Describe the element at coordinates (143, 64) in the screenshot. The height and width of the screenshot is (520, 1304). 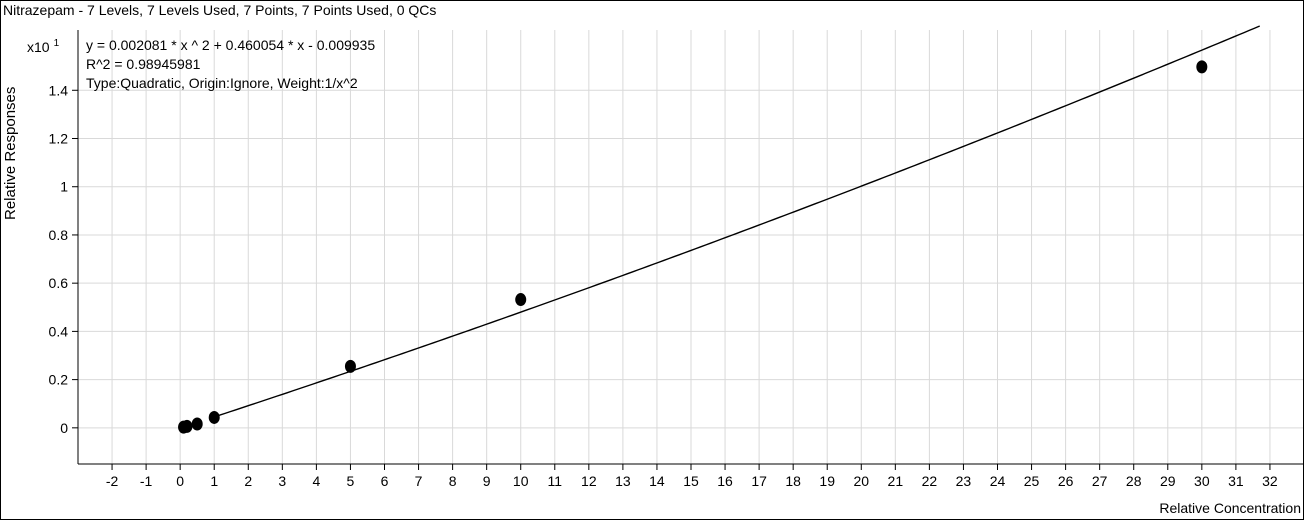
I see `r-squared: R^2 = 0.98945981` at that location.